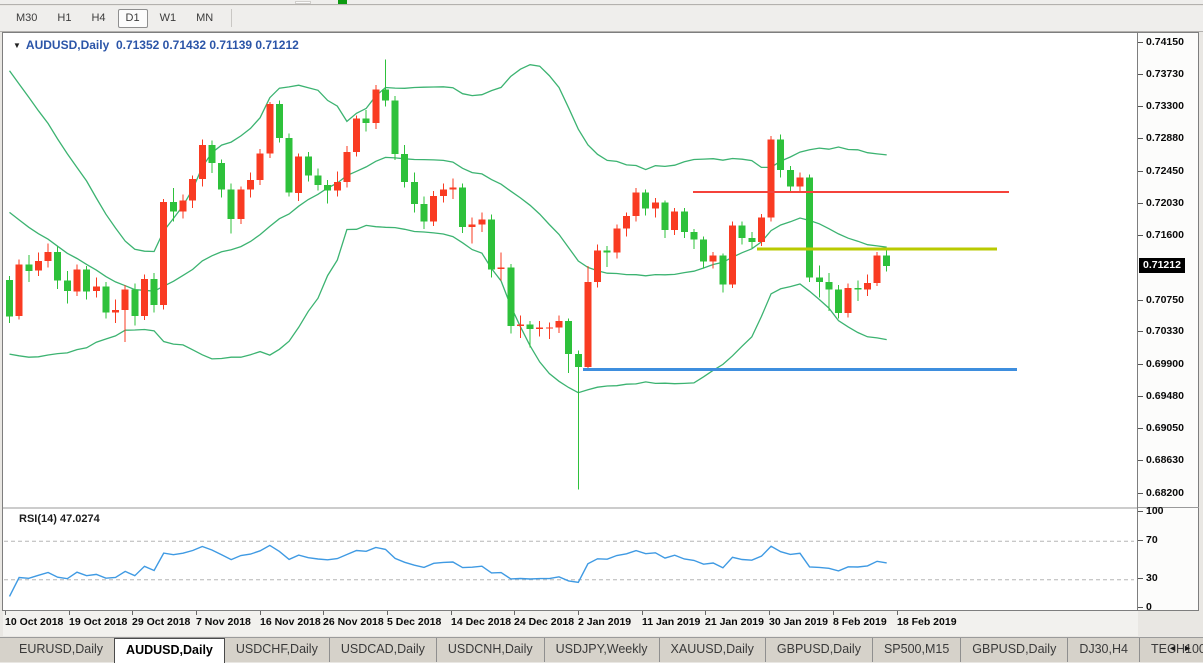 This screenshot has height=663, width=1203. I want to click on price-tick: 0.73730, so click(1161, 73).